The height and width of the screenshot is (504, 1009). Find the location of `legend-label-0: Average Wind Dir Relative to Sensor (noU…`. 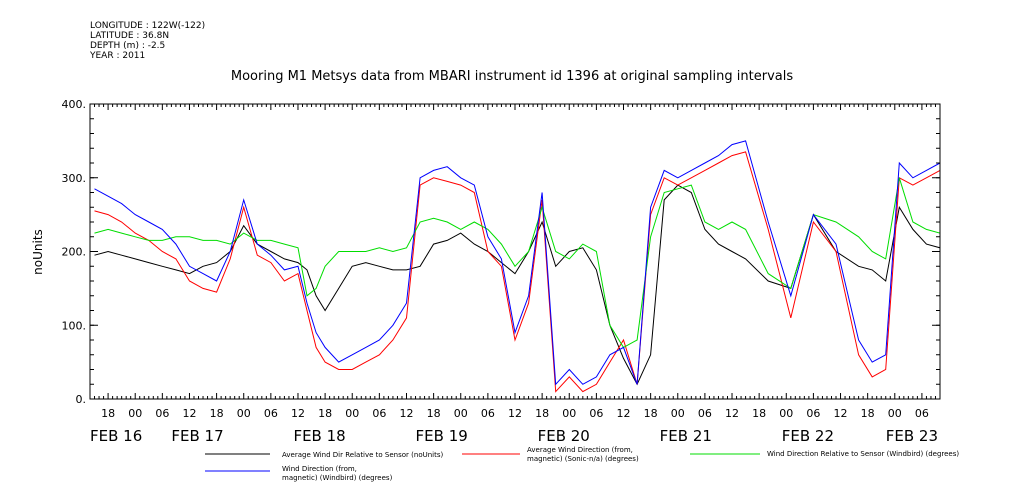

legend-label-0: Average Wind Dir Relative to Sensor (noU… is located at coordinates (362, 455).